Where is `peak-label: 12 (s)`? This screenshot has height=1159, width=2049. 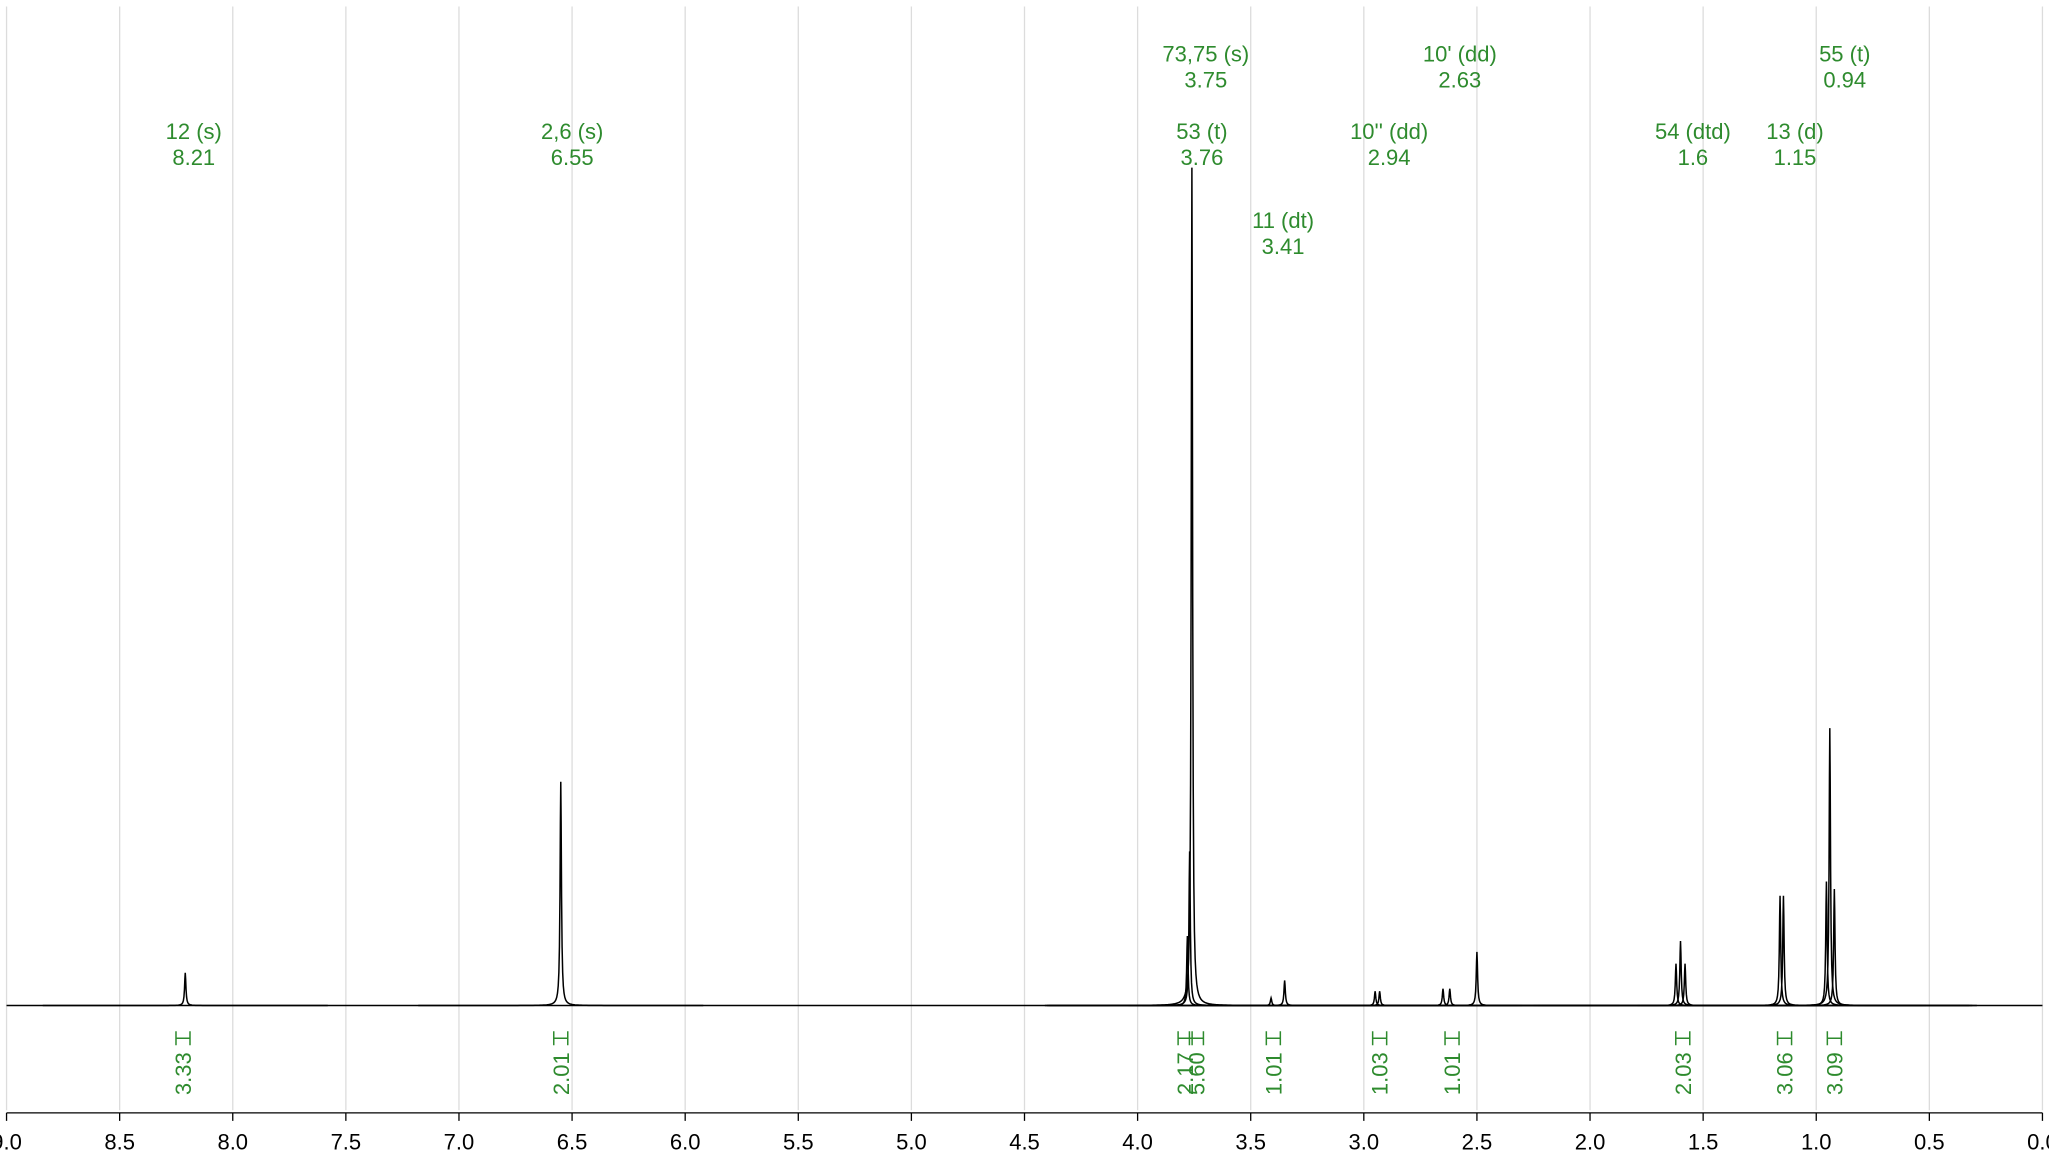
peak-label: 12 (s) is located at coordinates (194, 131).